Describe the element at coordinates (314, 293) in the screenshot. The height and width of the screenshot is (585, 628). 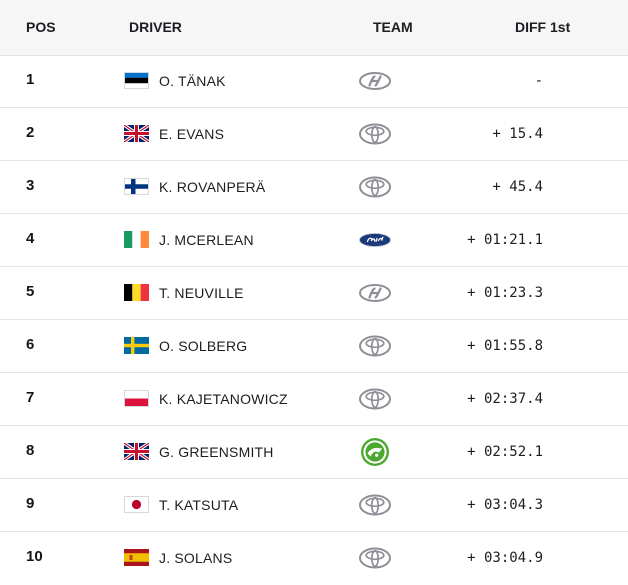
I see `table-row: 5 T. NEUVILLE + 01:23.3` at that location.